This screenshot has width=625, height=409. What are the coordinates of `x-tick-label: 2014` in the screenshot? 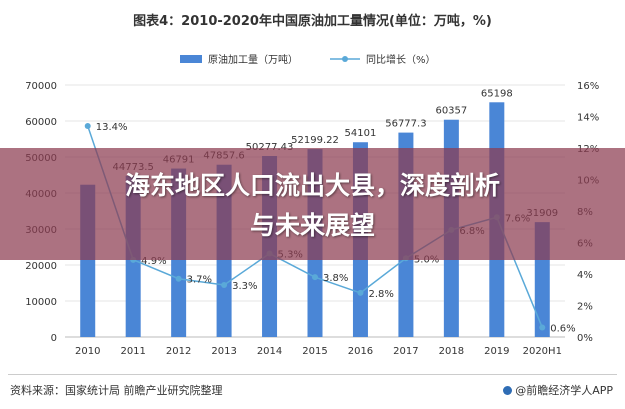 It's located at (269, 351).